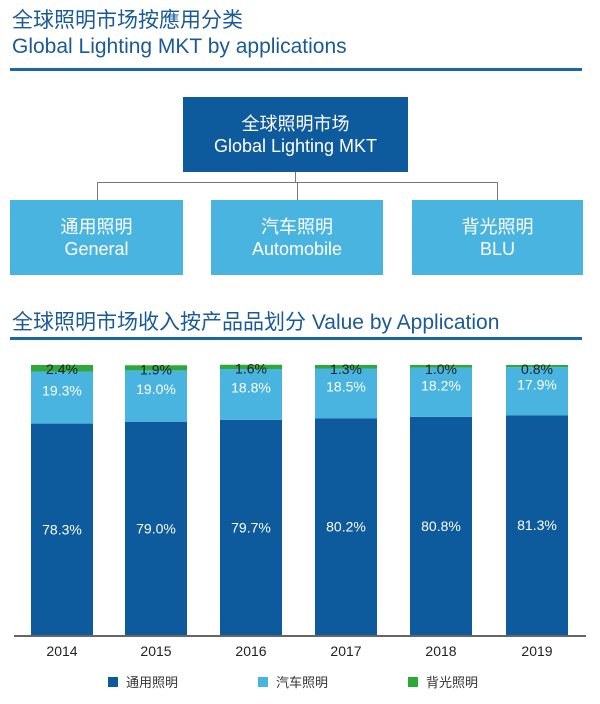 The image size is (600, 704). I want to click on data-label: 1.0%, so click(441, 369).